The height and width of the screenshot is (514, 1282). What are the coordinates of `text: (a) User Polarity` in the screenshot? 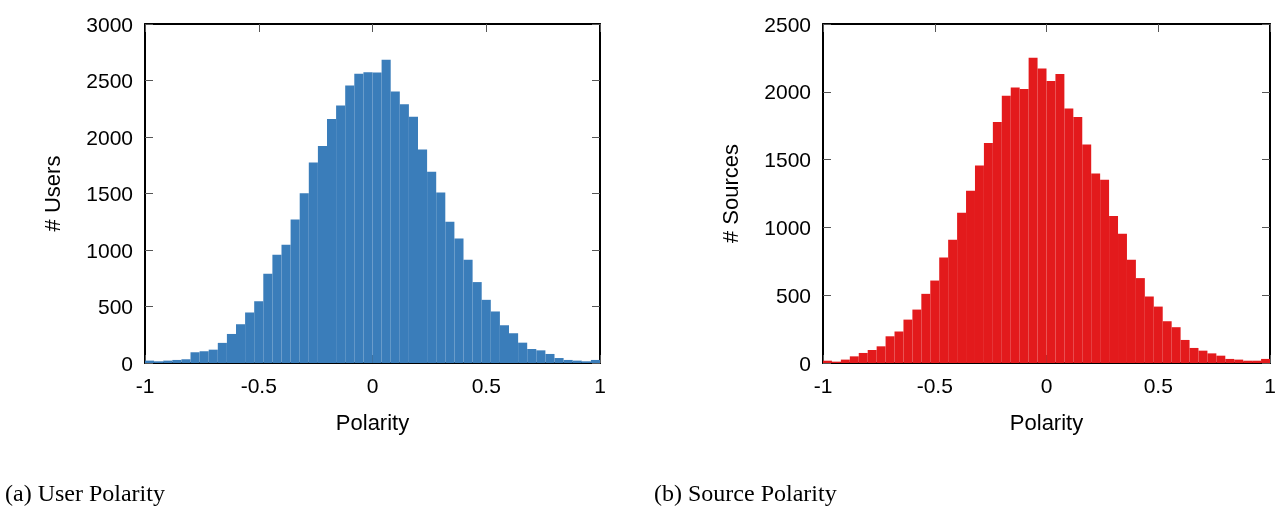 It's located at (85, 493).